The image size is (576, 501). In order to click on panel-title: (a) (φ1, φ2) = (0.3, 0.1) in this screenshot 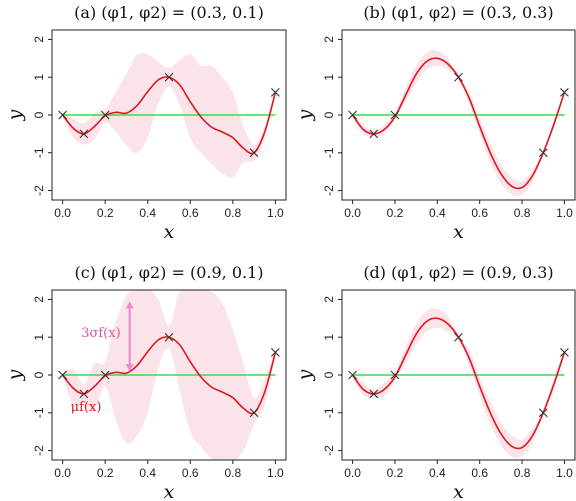, I will do `click(169, 12)`.